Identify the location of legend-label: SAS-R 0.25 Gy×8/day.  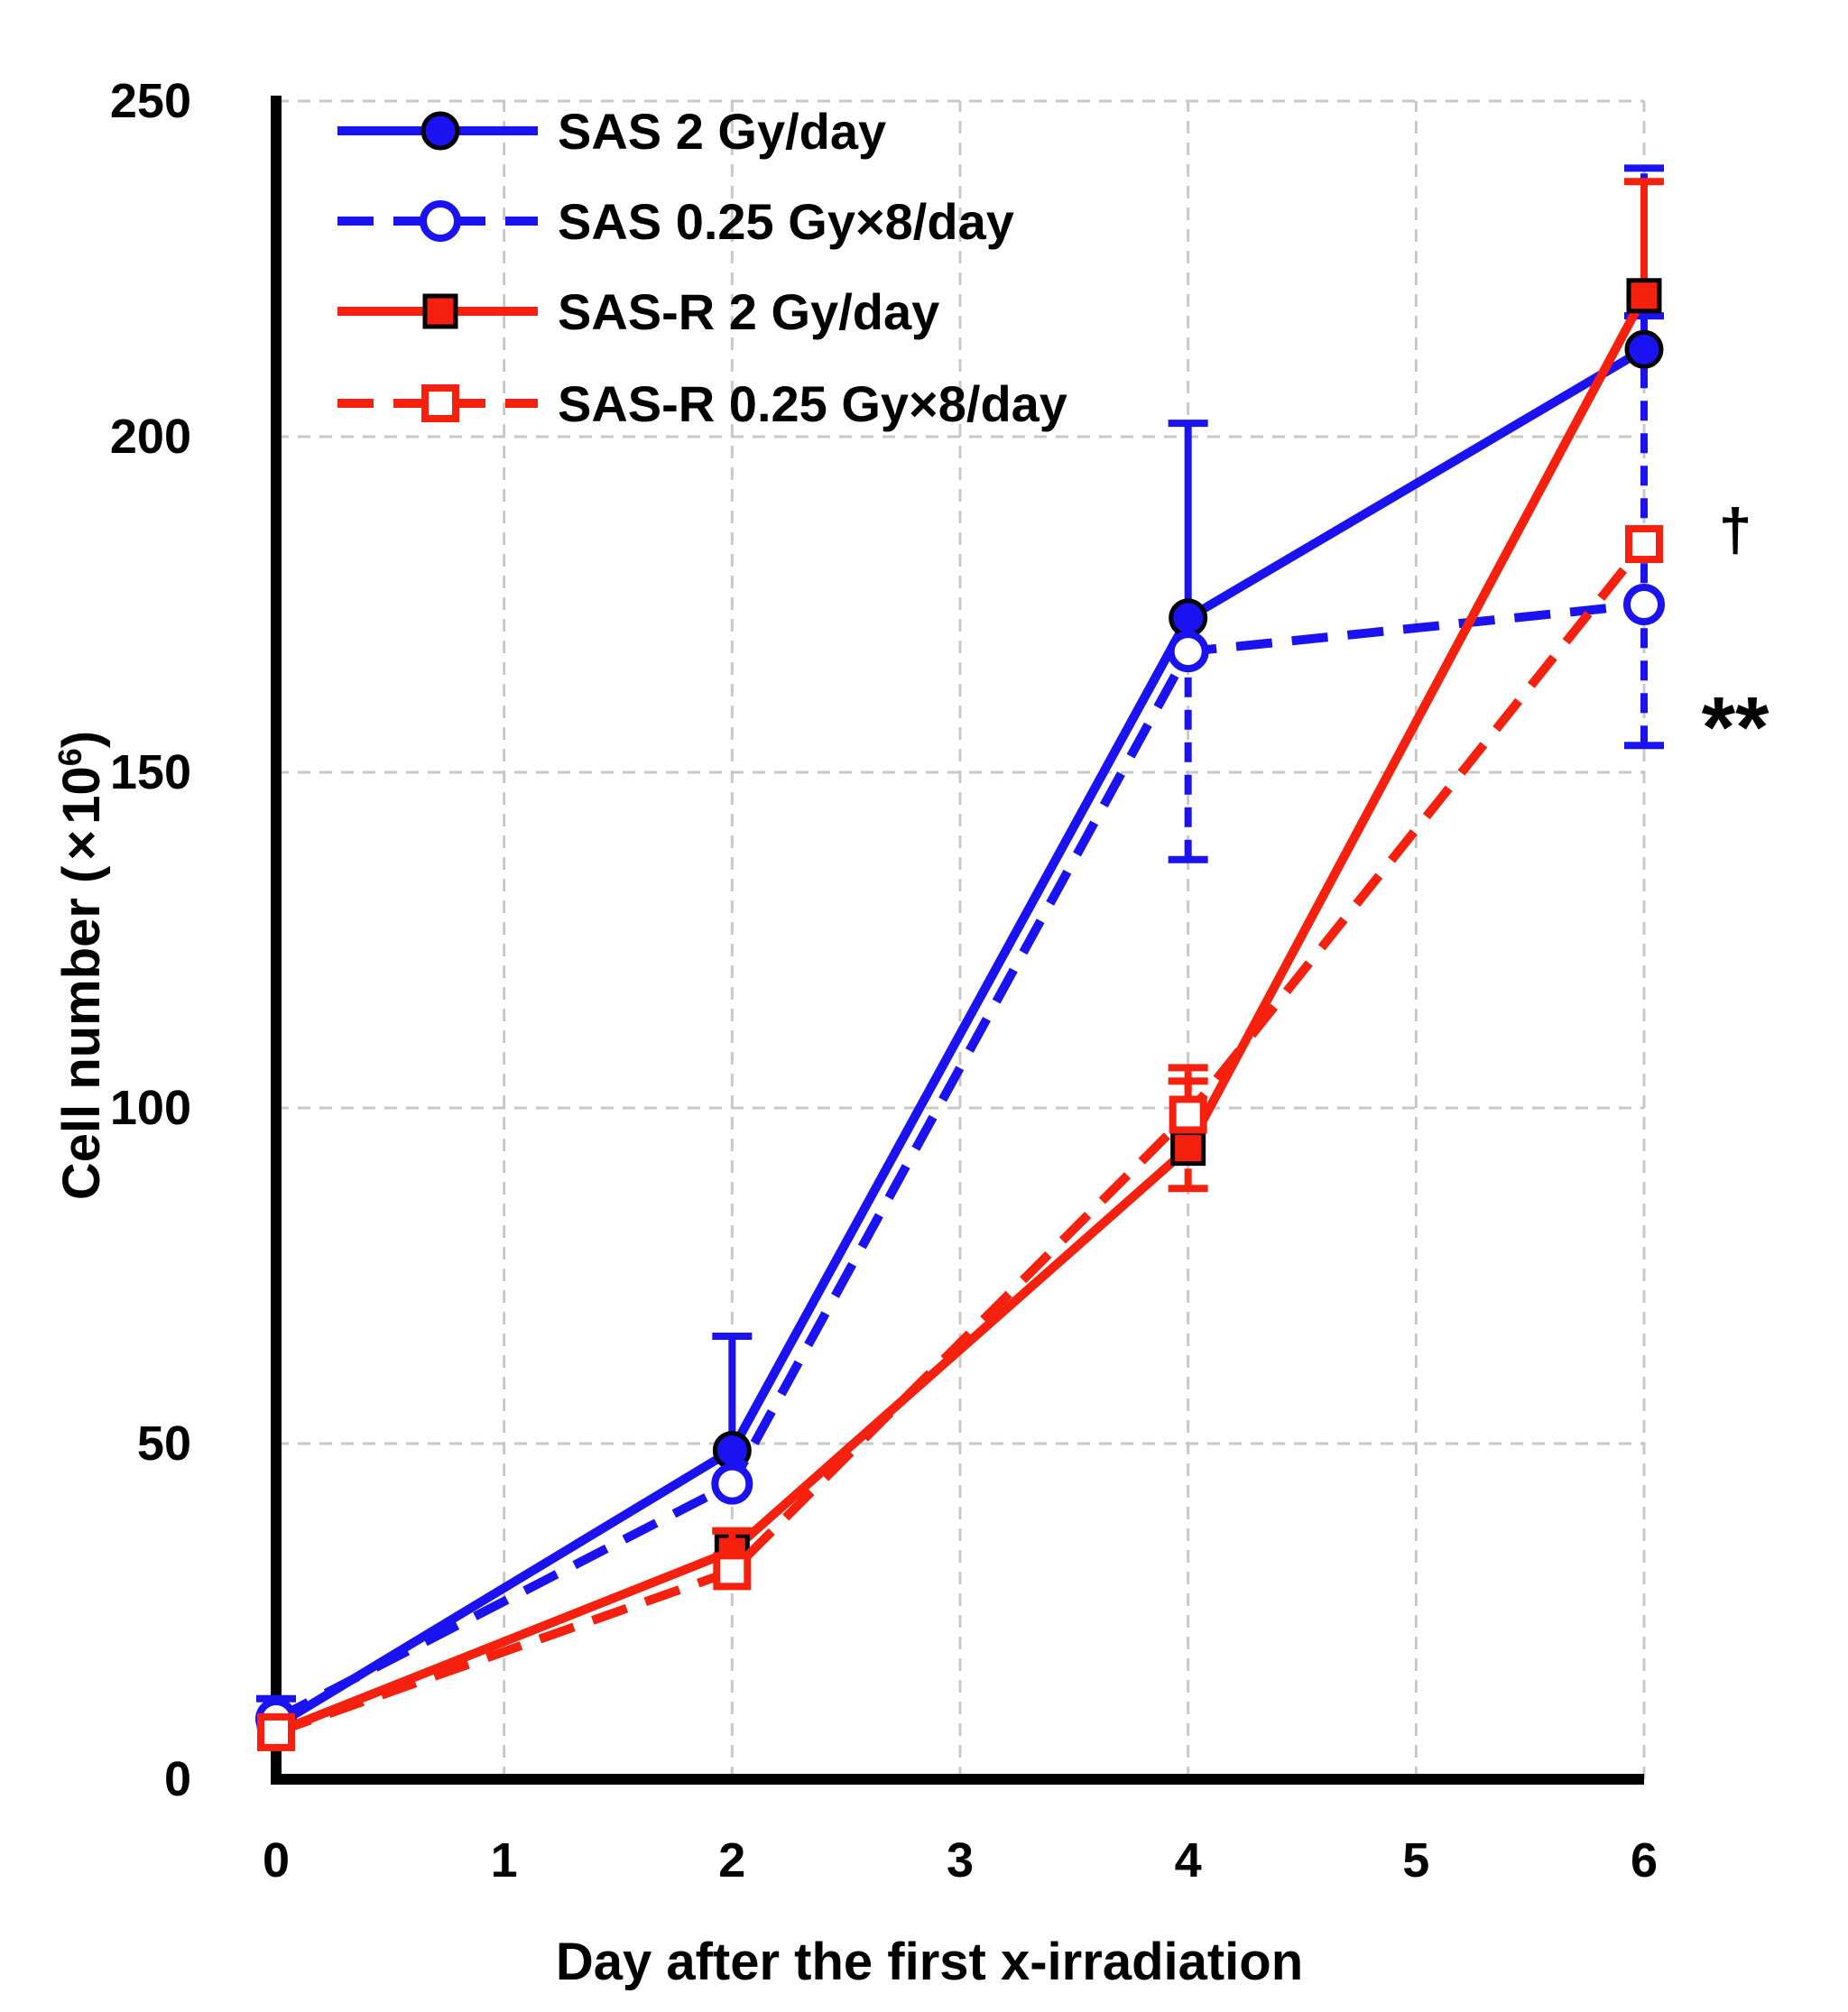
(812, 403).